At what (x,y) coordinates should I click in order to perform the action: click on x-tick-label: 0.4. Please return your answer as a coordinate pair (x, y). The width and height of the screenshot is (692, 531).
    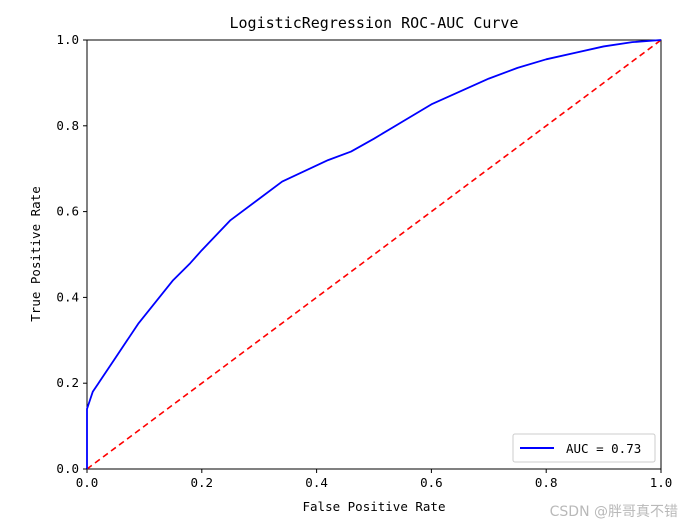
    Looking at the image, I should click on (316, 482).